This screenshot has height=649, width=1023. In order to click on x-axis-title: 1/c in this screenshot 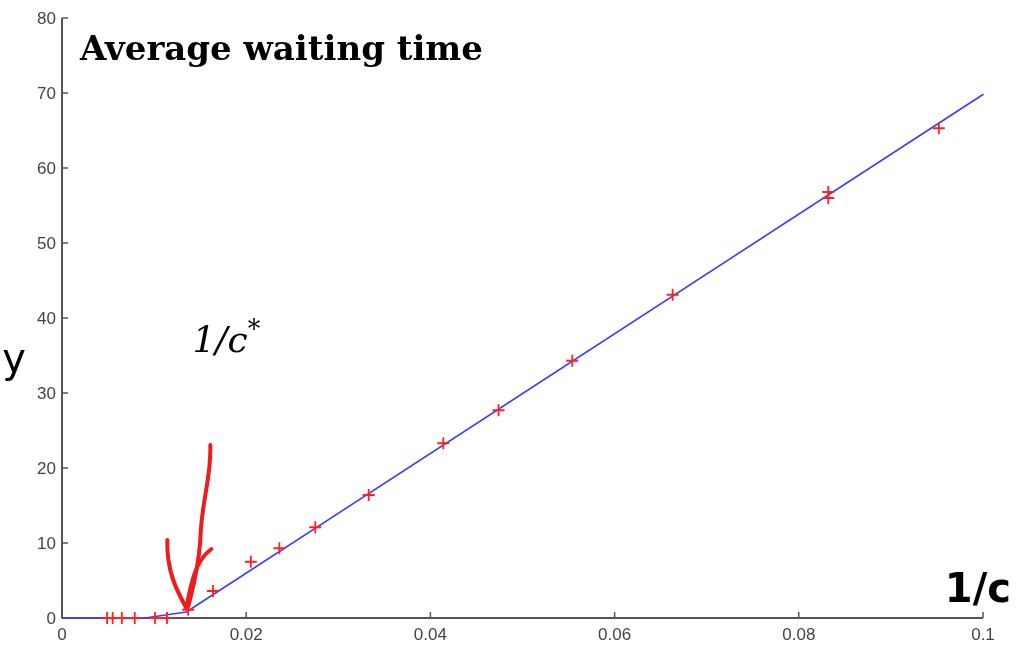, I will do `click(977, 588)`.